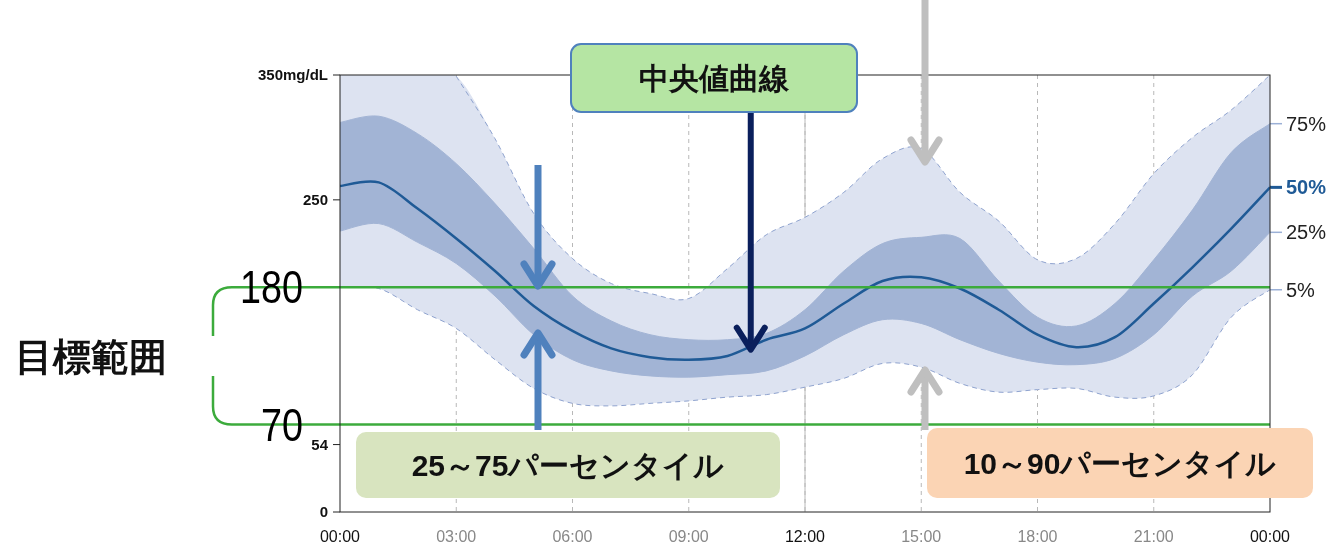 The height and width of the screenshot is (544, 1332). Describe the element at coordinates (315, 199) in the screenshot. I see `y-tick-label: 250` at that location.